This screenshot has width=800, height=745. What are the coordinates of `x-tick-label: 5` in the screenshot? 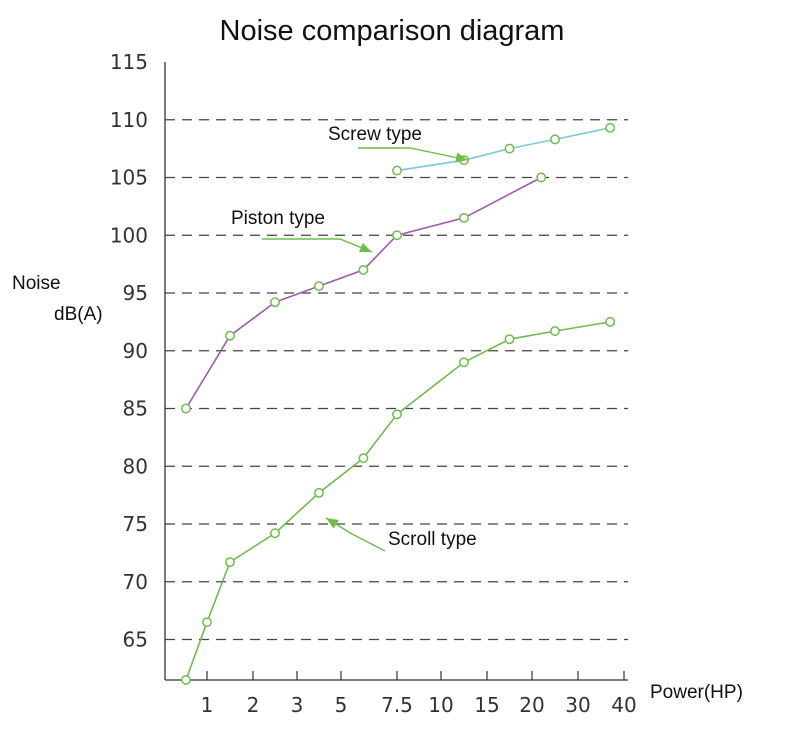 It's located at (341, 705).